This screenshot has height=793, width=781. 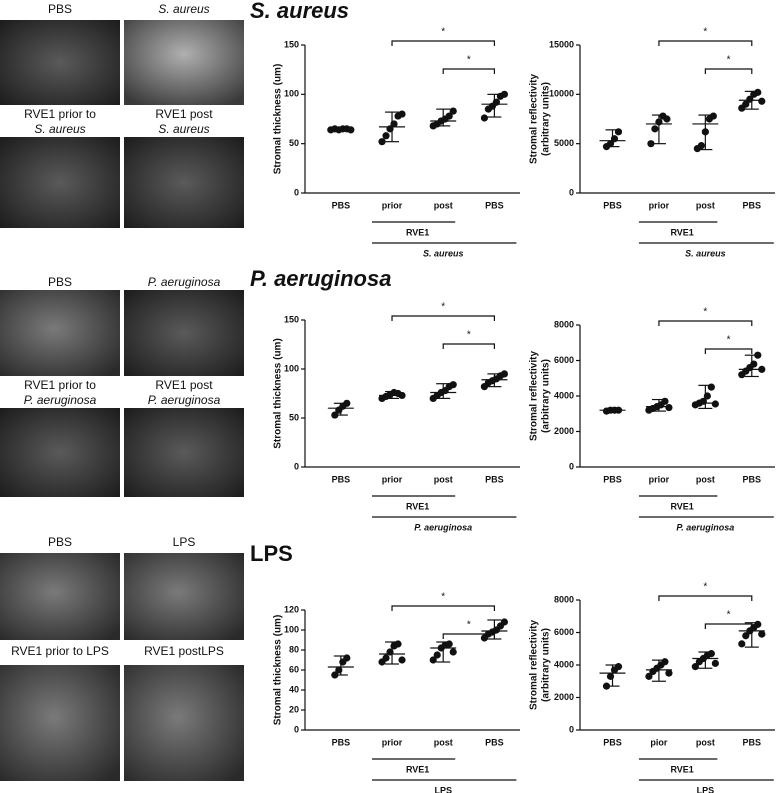 I want to click on panel-title: S. aureus, so click(x=299, y=11).